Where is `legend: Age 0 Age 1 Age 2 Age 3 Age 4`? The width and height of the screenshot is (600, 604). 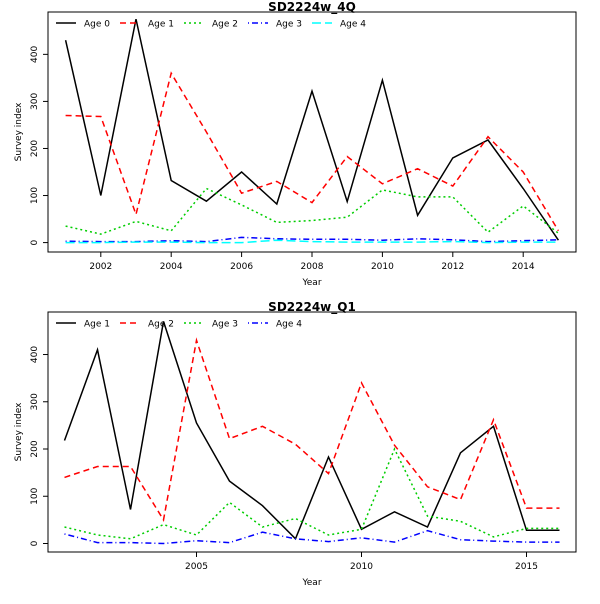 legend: Age 0 Age 1 Age 2 Age 3 Age 4 is located at coordinates (211, 25).